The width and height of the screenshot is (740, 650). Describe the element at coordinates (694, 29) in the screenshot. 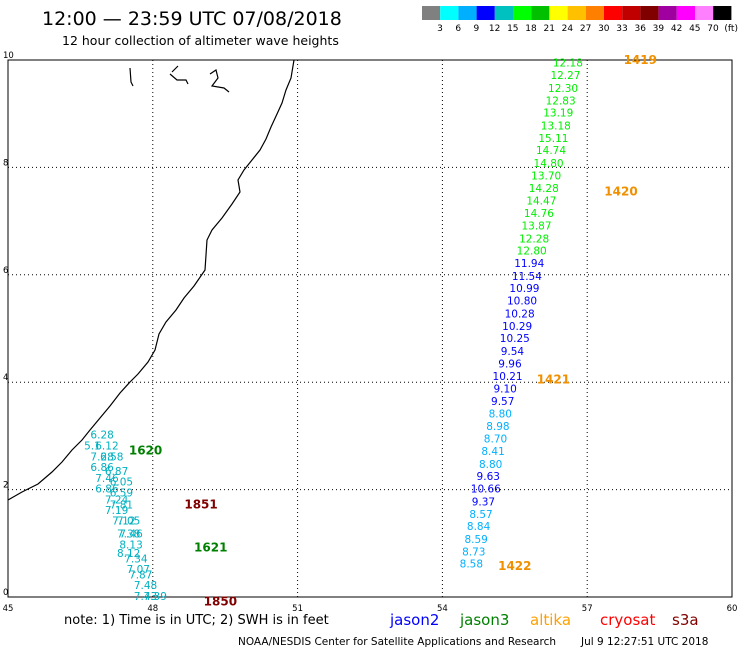

I see `legend-label: 45` at that location.